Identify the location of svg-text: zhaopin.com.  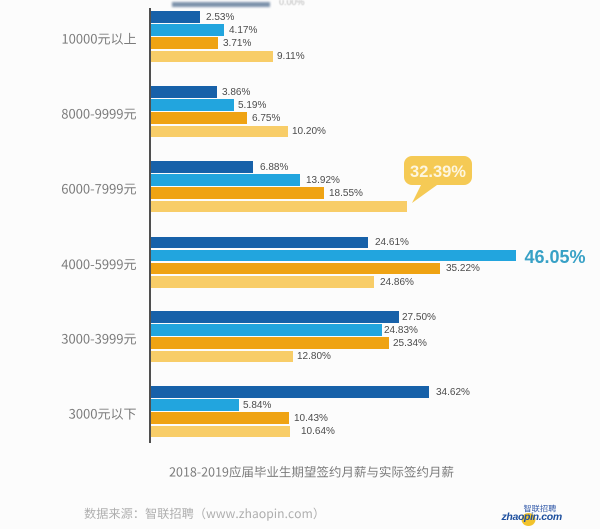
(531, 517).